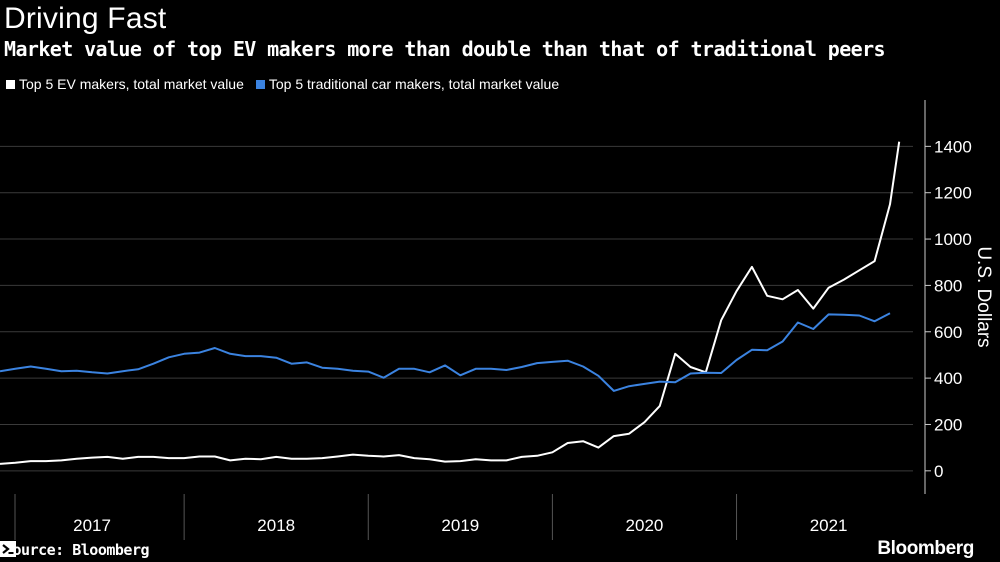 Image resolution: width=1000 pixels, height=562 pixels. Describe the element at coordinates (8, 549) in the screenshot. I see `terminal-icon` at that location.